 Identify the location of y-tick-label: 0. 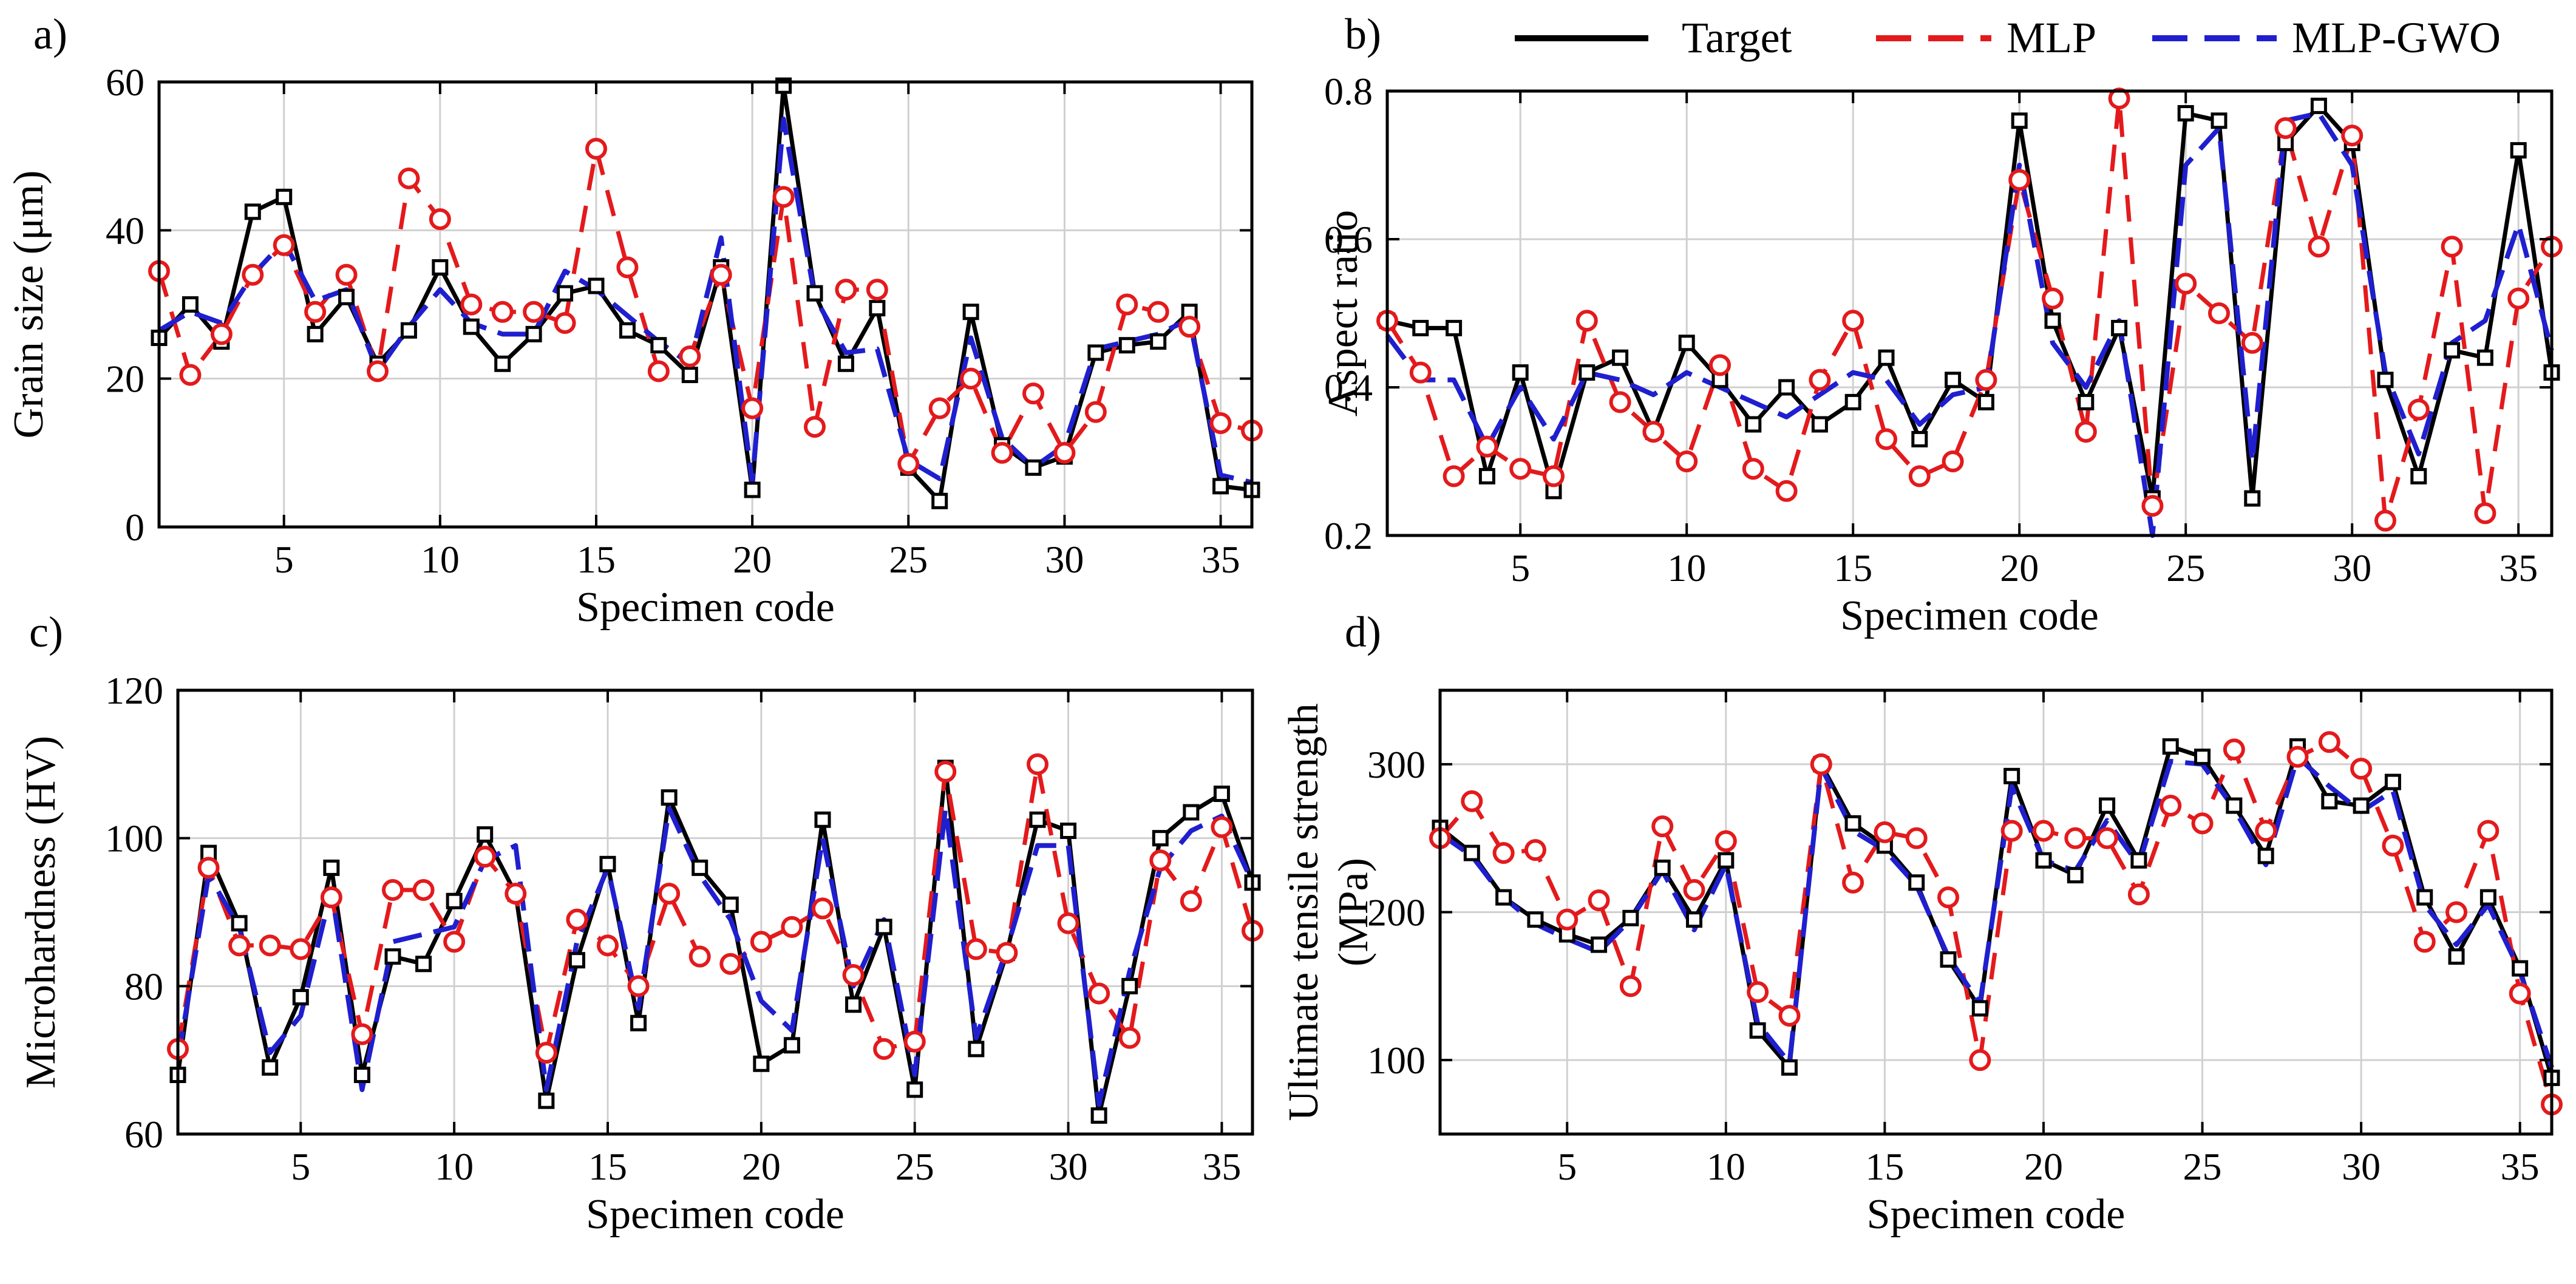
(134, 527).